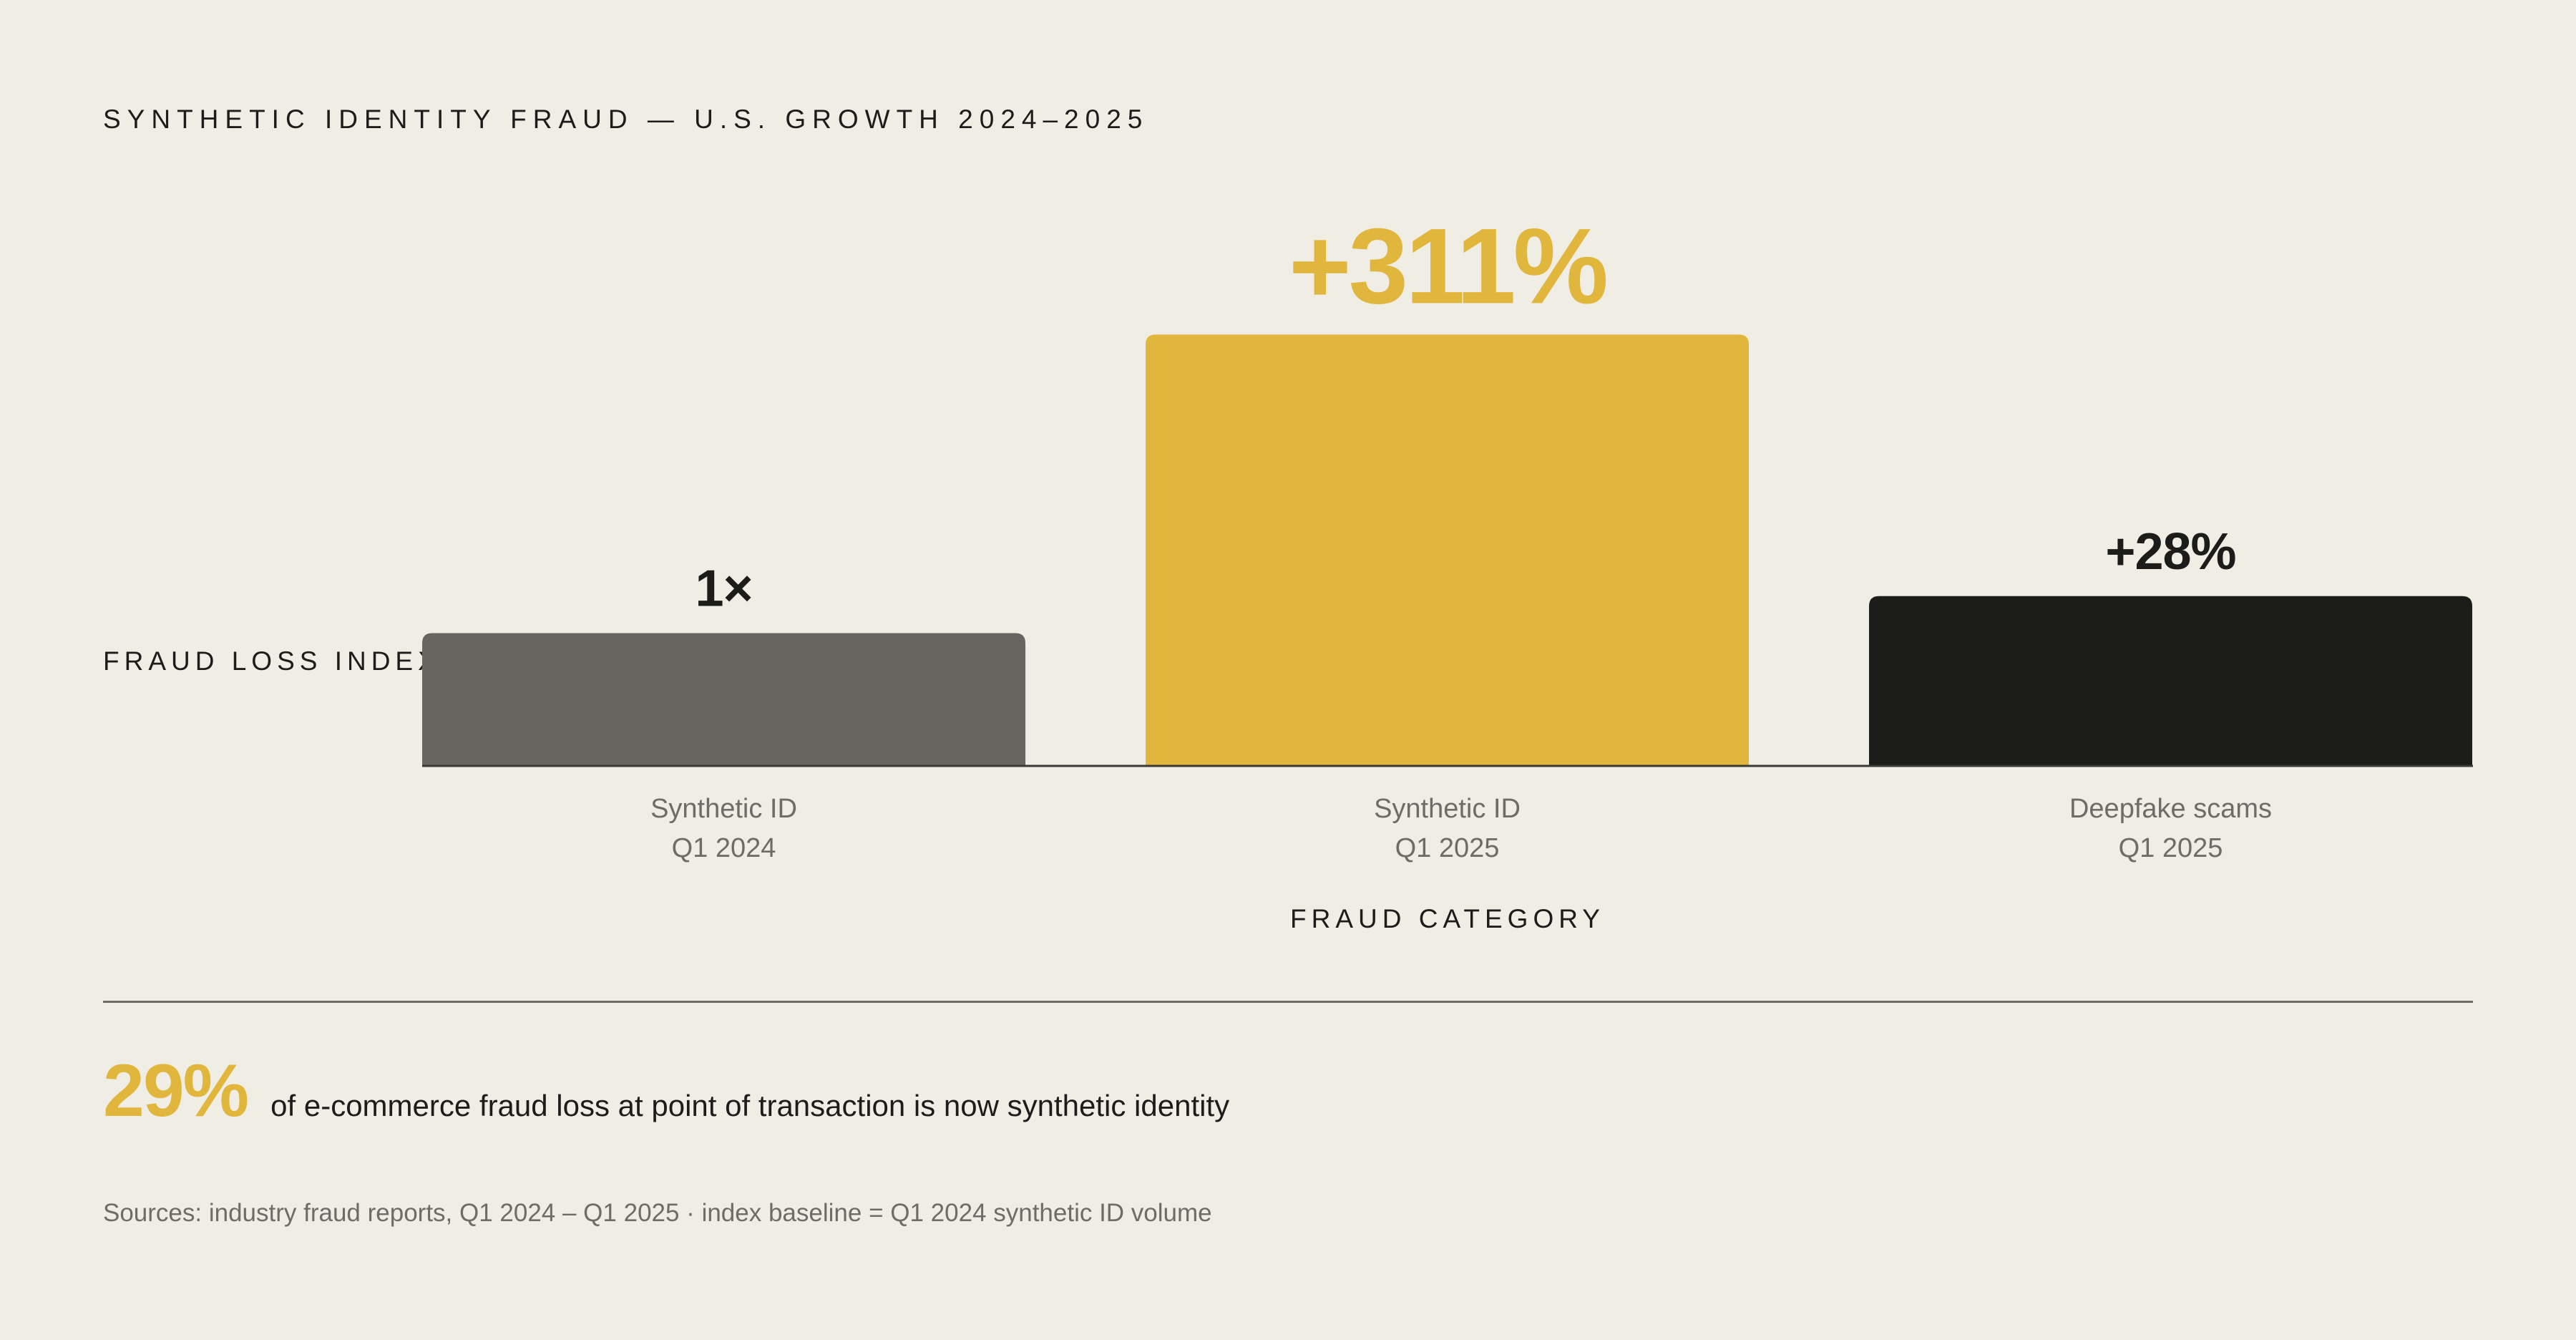 The width and height of the screenshot is (2576, 1340). Describe the element at coordinates (723, 809) in the screenshot. I see `category-label-1-line1: Synthetic ID` at that location.